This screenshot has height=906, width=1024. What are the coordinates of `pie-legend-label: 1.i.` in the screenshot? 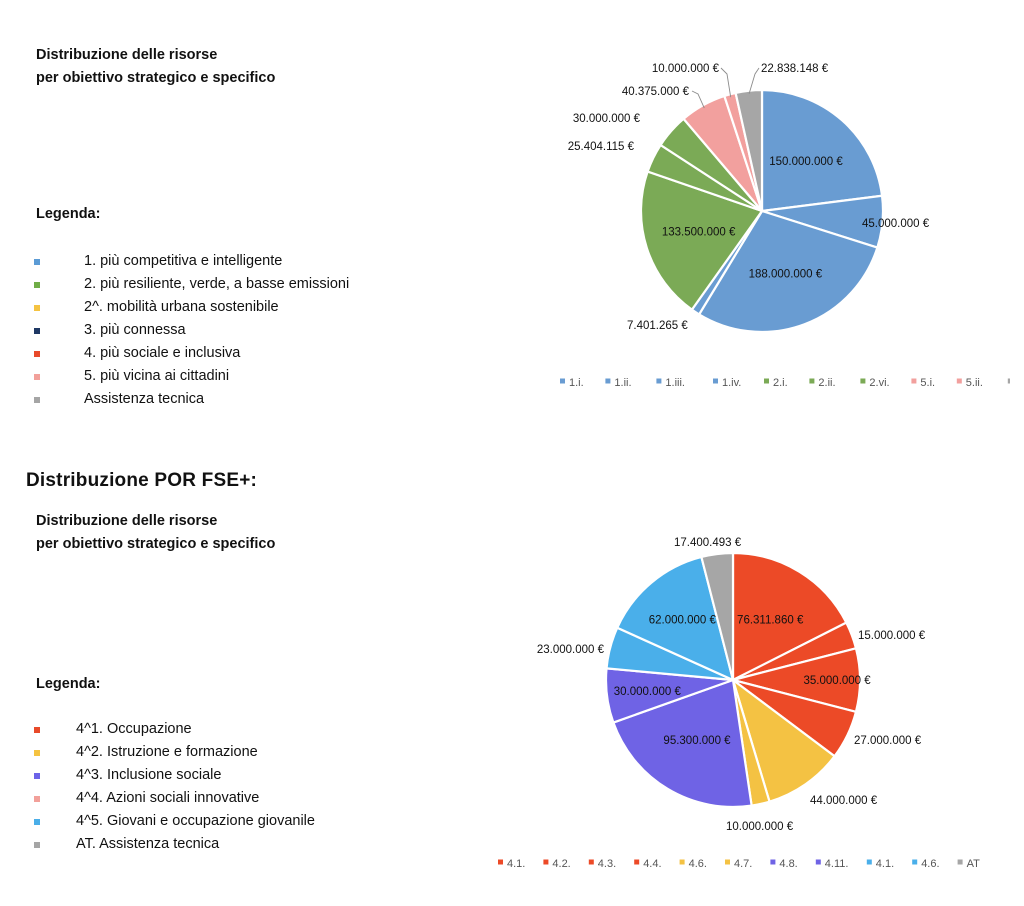 It's located at (576, 383).